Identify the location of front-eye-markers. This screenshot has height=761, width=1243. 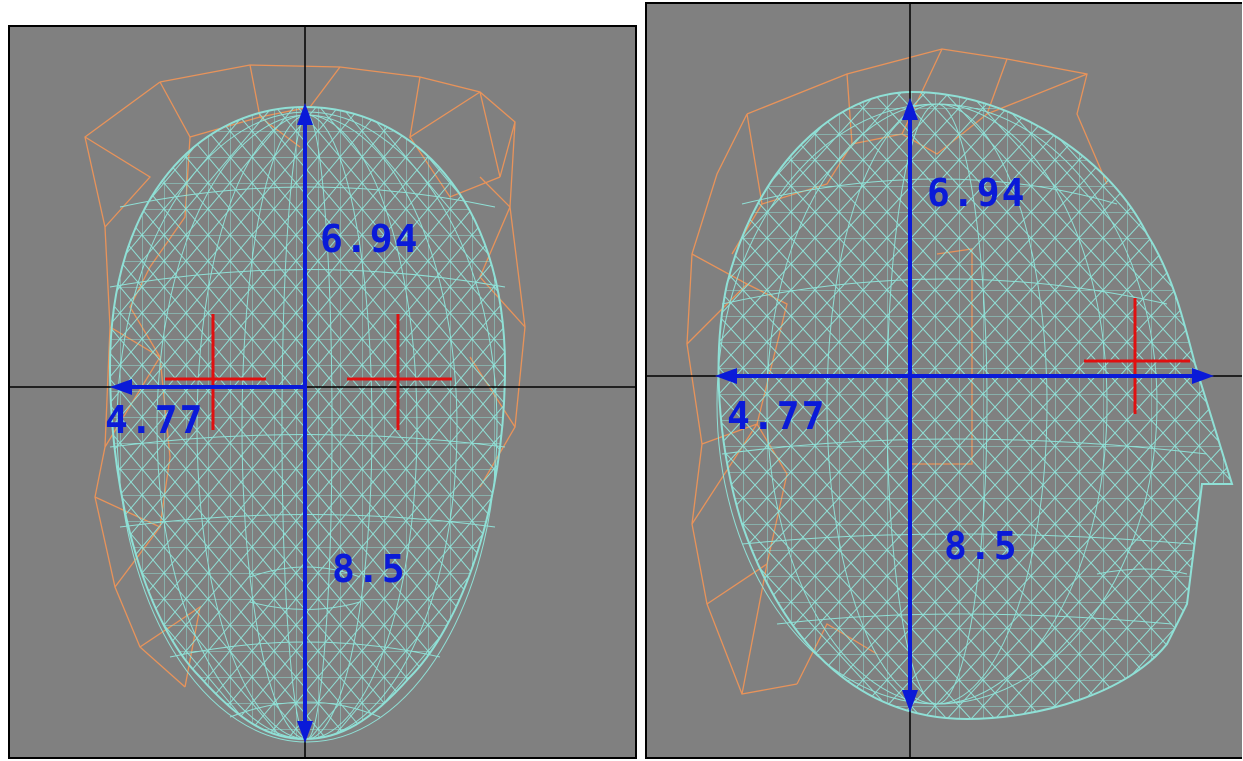
(308, 372).